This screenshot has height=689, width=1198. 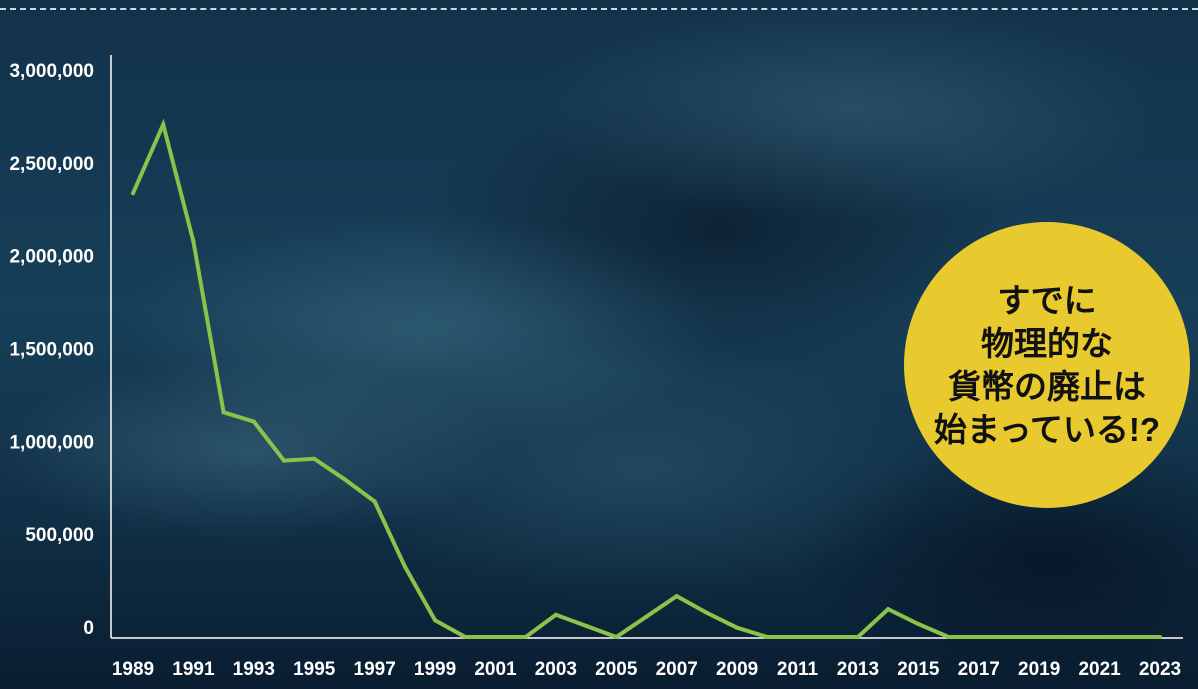 I want to click on y-tick-label: 3,000,000, so click(x=51, y=71).